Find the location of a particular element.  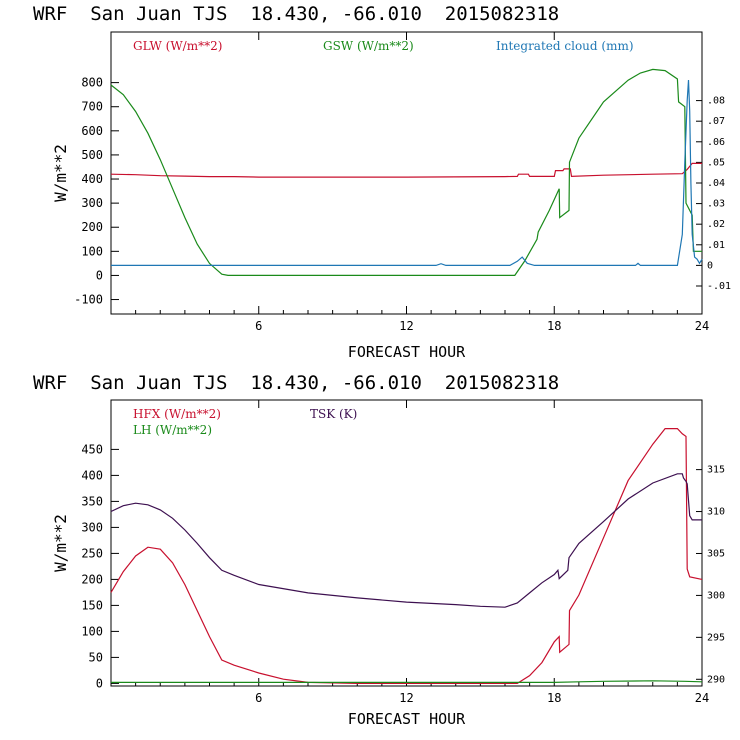

chart2-legend-entry-1: HFX (W/m**2) is located at coordinates (177, 414).